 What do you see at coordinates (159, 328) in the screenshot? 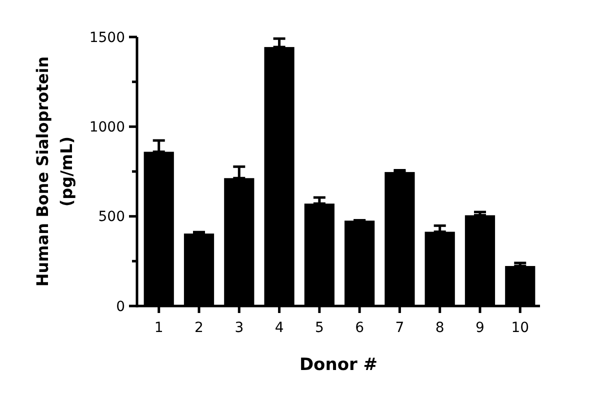
I see `x-tick-label: 1` at bounding box center [159, 328].